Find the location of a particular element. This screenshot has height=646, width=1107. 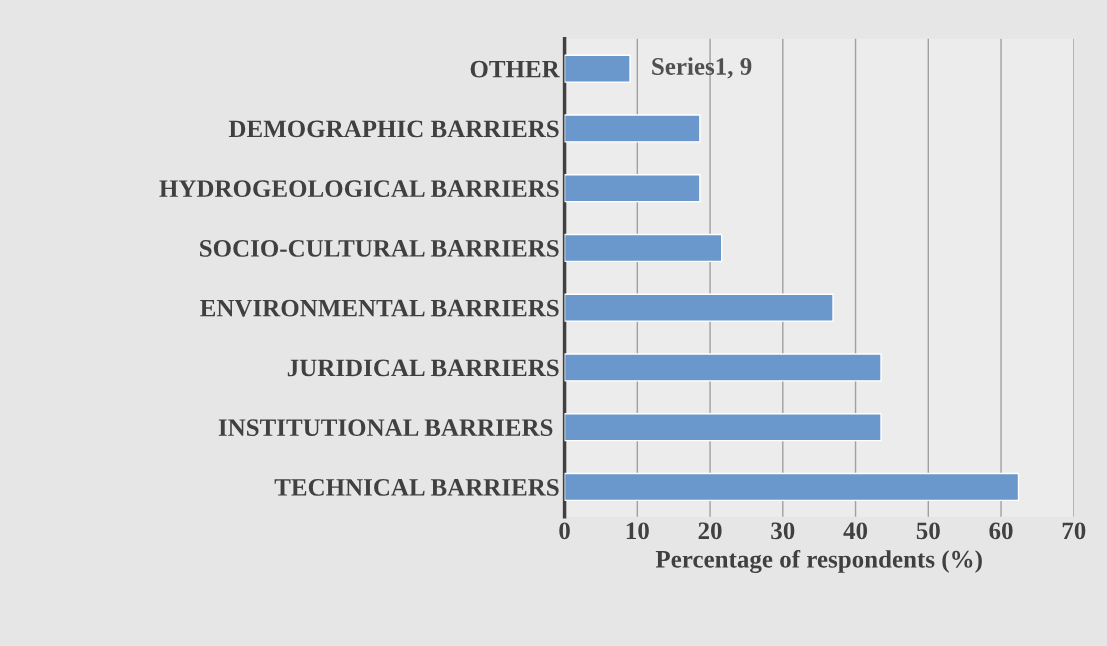

y-tick-label: ENVIRONMENTAL BARRIERS is located at coordinates (379, 308).